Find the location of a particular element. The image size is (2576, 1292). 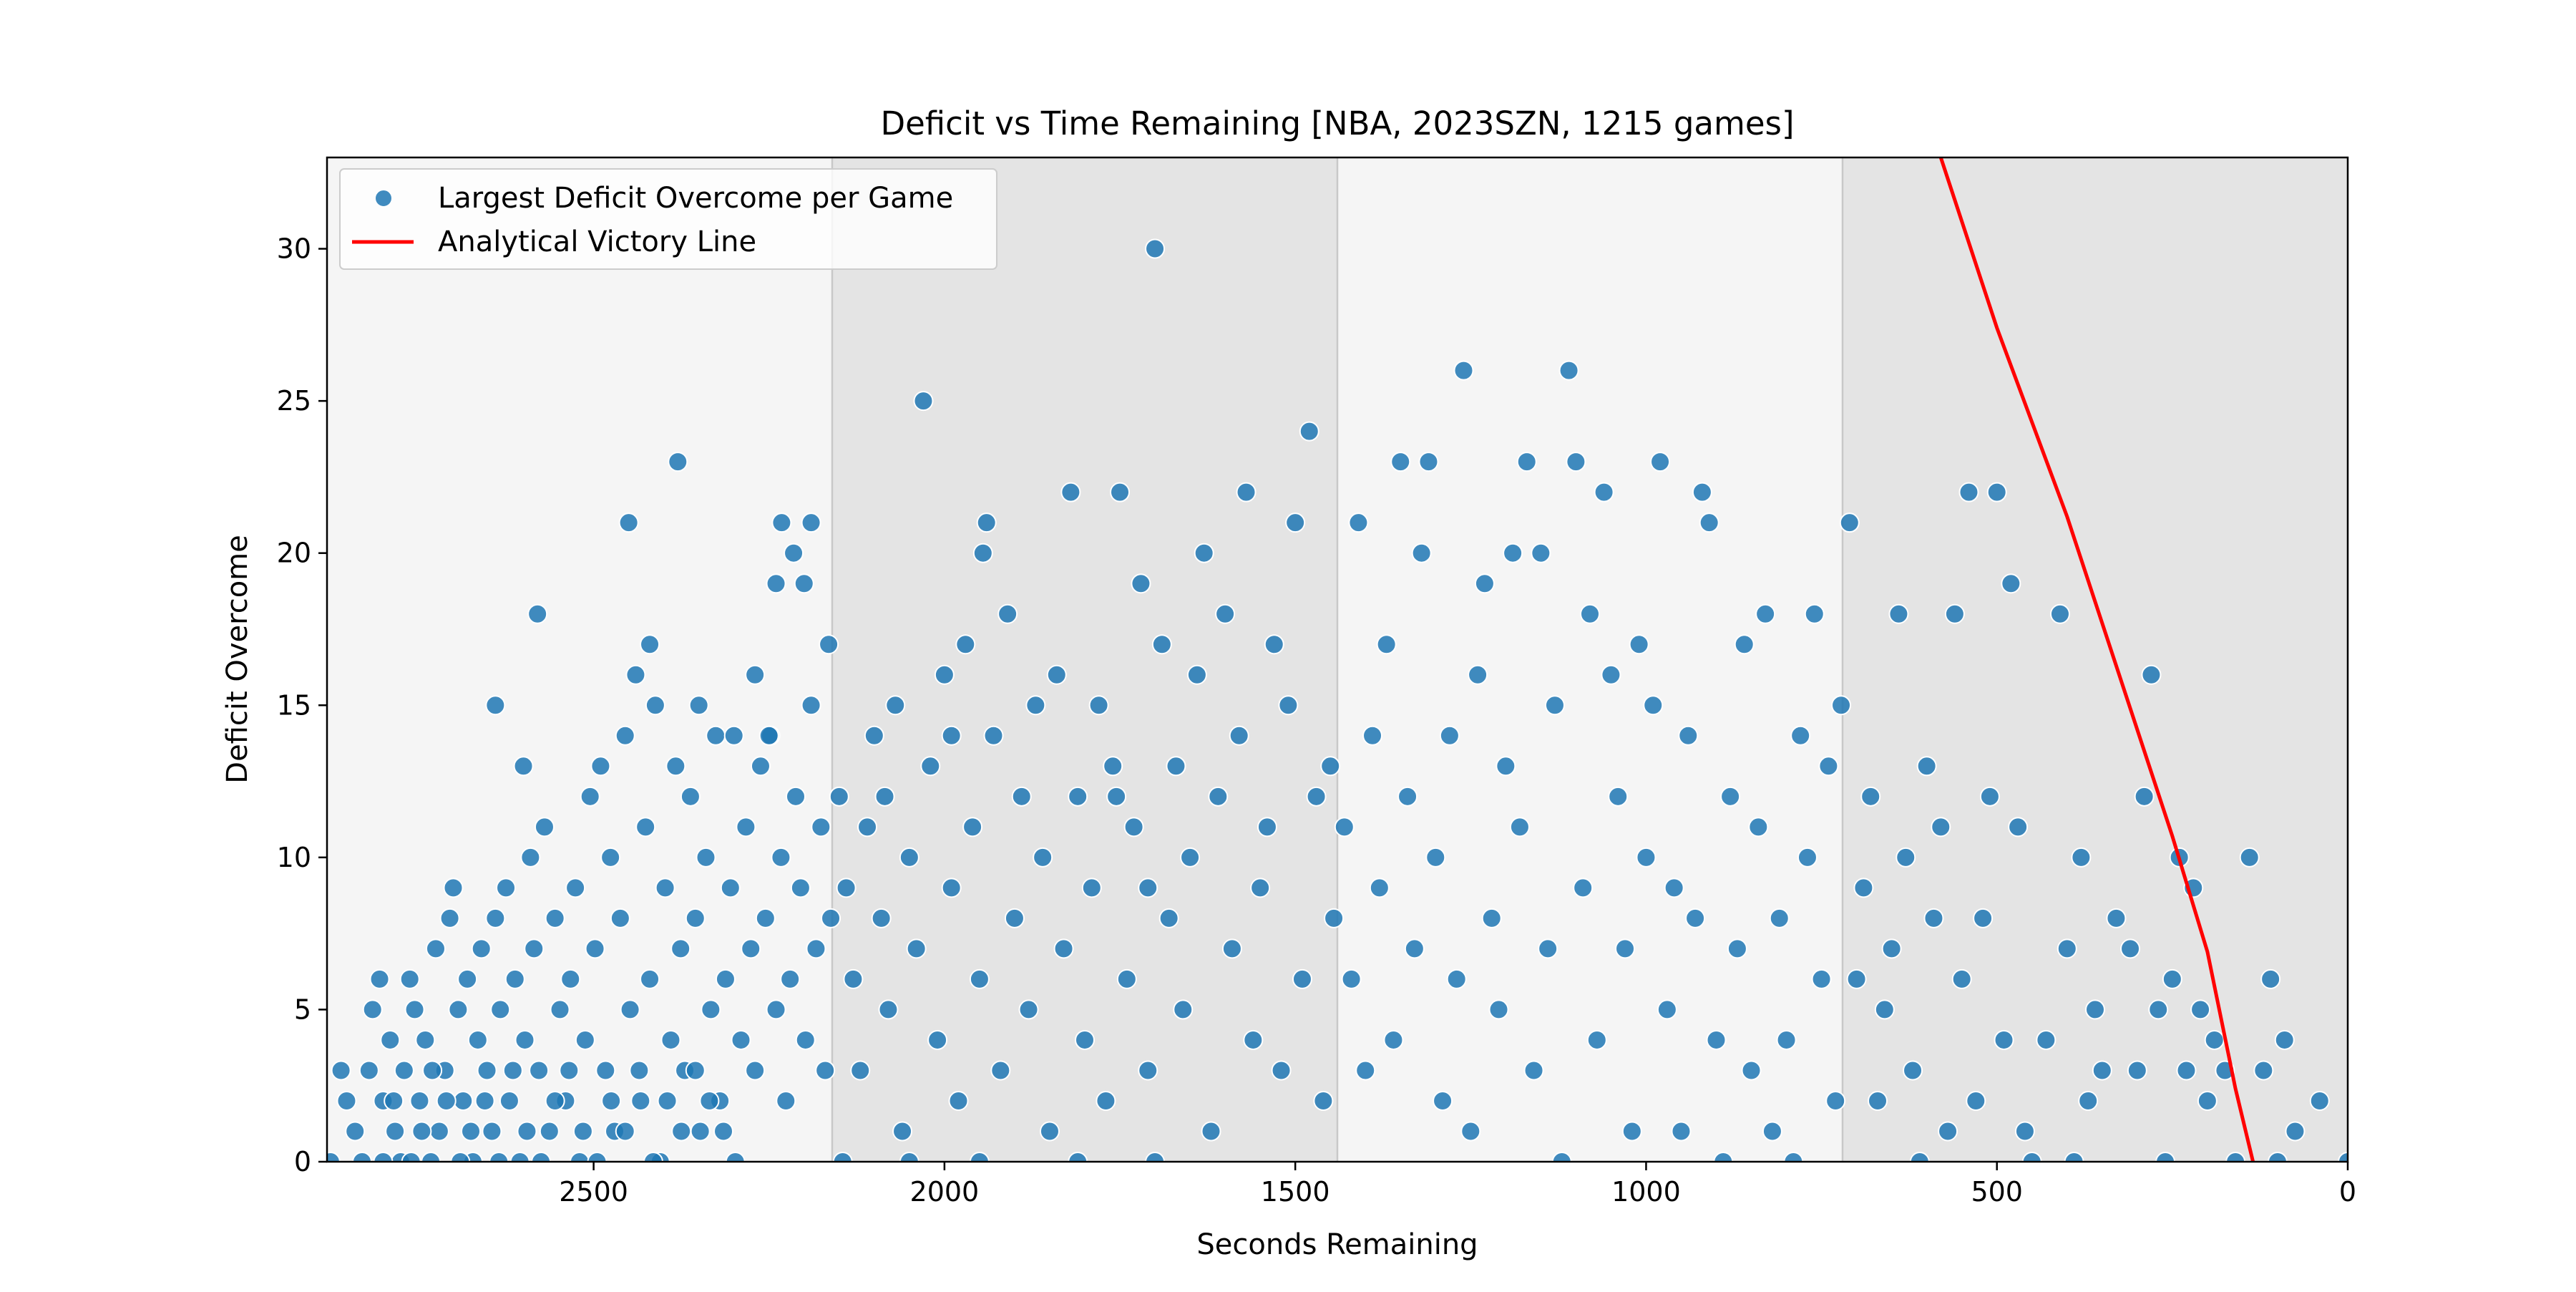

y-axis: 0 5 10 15 20 25 30 is located at coordinates (302, 705).